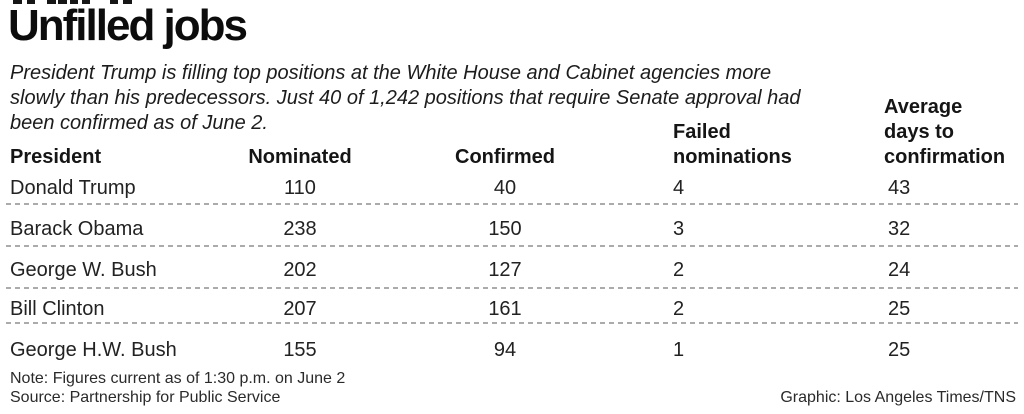 Image resolution: width=1024 pixels, height=414 pixels. I want to click on cell-confirmed: 127, so click(505, 270).